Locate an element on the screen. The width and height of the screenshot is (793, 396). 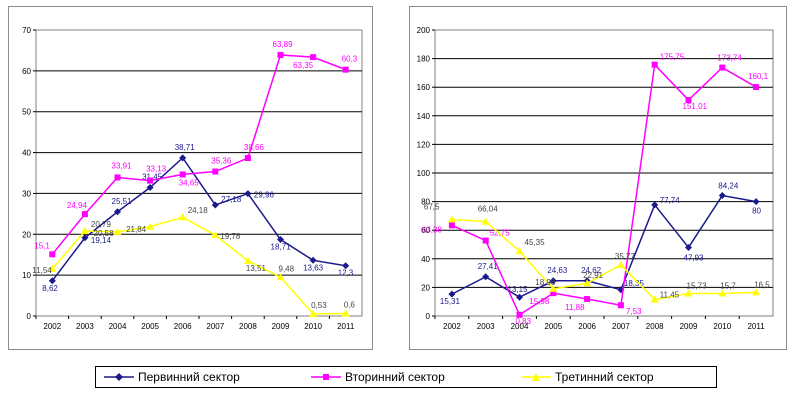
series-line-1-left is located at coordinates (198, 219).